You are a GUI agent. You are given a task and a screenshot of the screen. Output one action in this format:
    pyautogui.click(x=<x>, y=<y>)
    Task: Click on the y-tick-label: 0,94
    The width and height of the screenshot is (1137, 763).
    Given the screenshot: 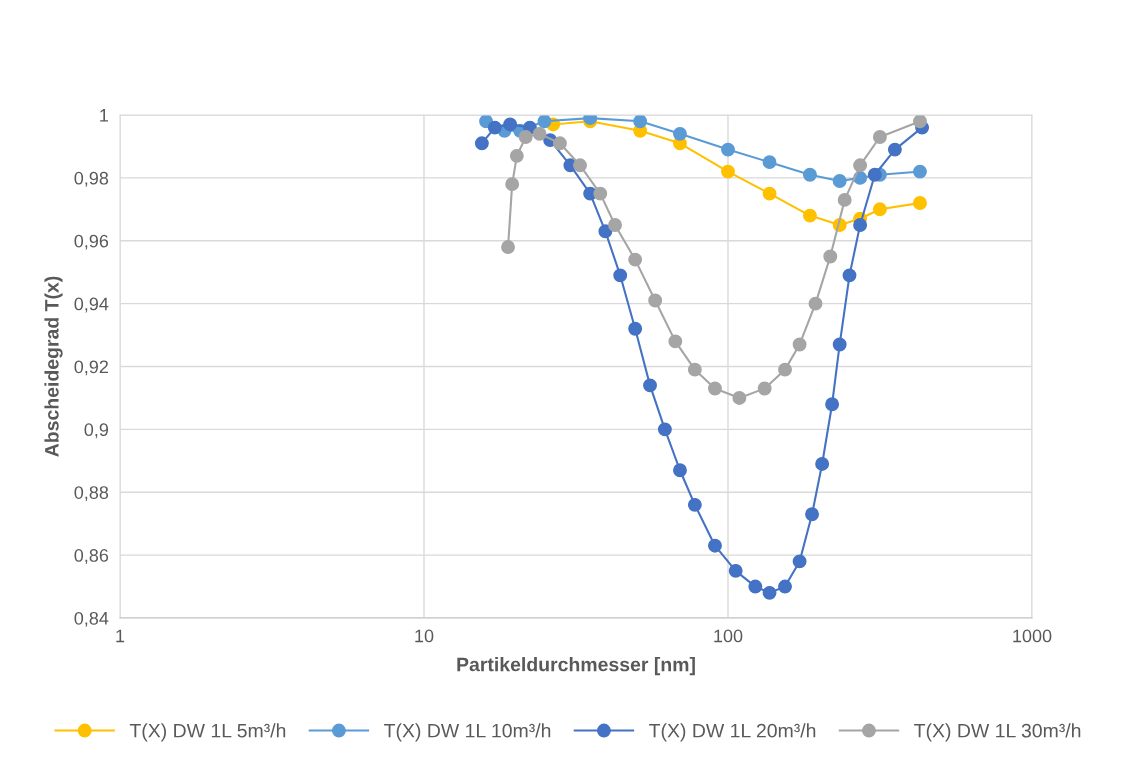 What is the action you would take?
    pyautogui.click(x=91, y=305)
    